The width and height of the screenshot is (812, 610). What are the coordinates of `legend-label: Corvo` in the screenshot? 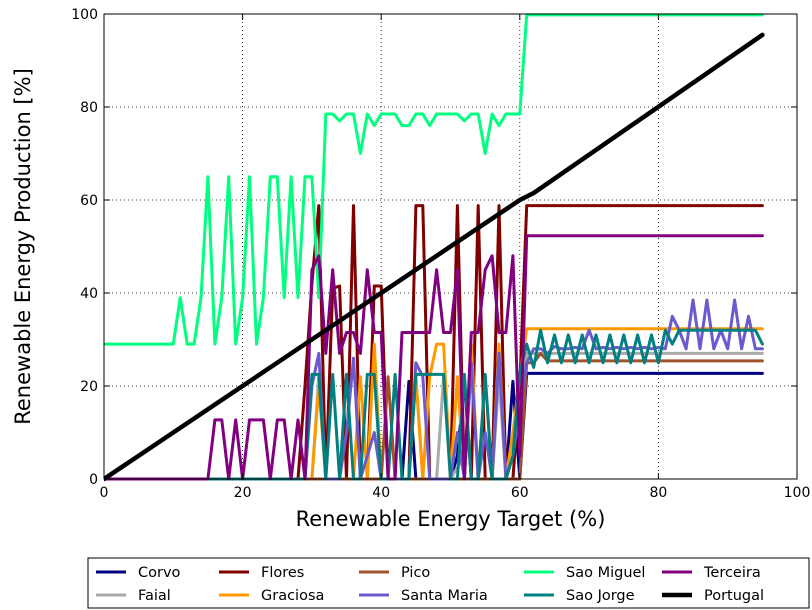 It's located at (159, 573).